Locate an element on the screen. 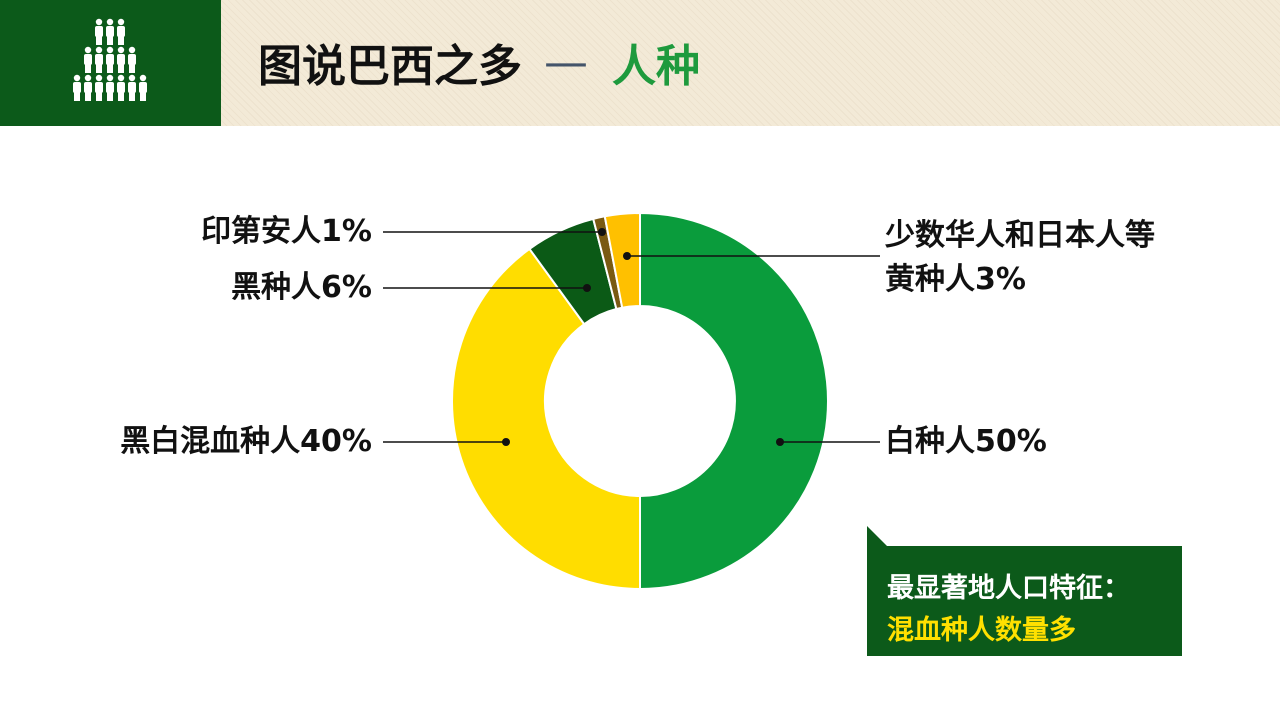 This screenshot has height=720, width=1280. slice-label: 黑种人6% is located at coordinates (301, 287).